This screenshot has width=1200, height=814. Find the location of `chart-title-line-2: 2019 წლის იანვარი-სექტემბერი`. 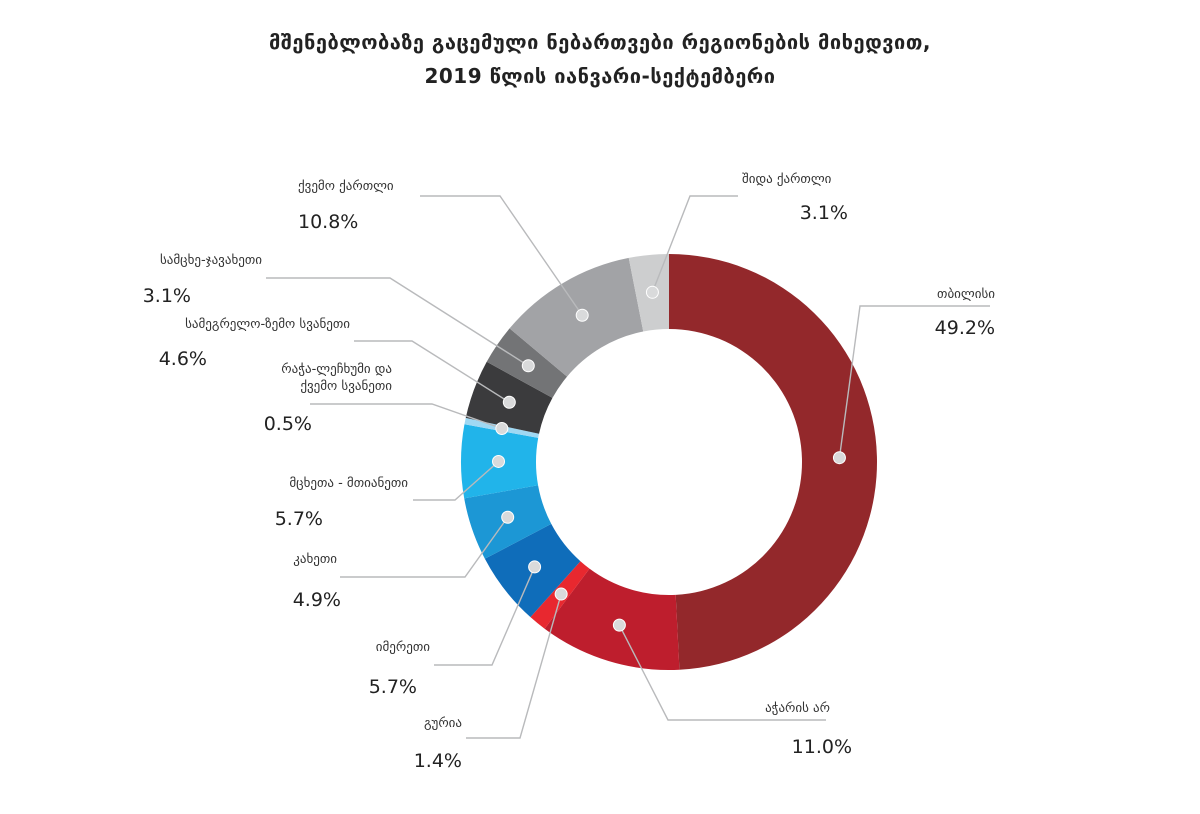

chart-title-line-2: 2019 წლის იანვარი-სექტემბერი is located at coordinates (600, 76).